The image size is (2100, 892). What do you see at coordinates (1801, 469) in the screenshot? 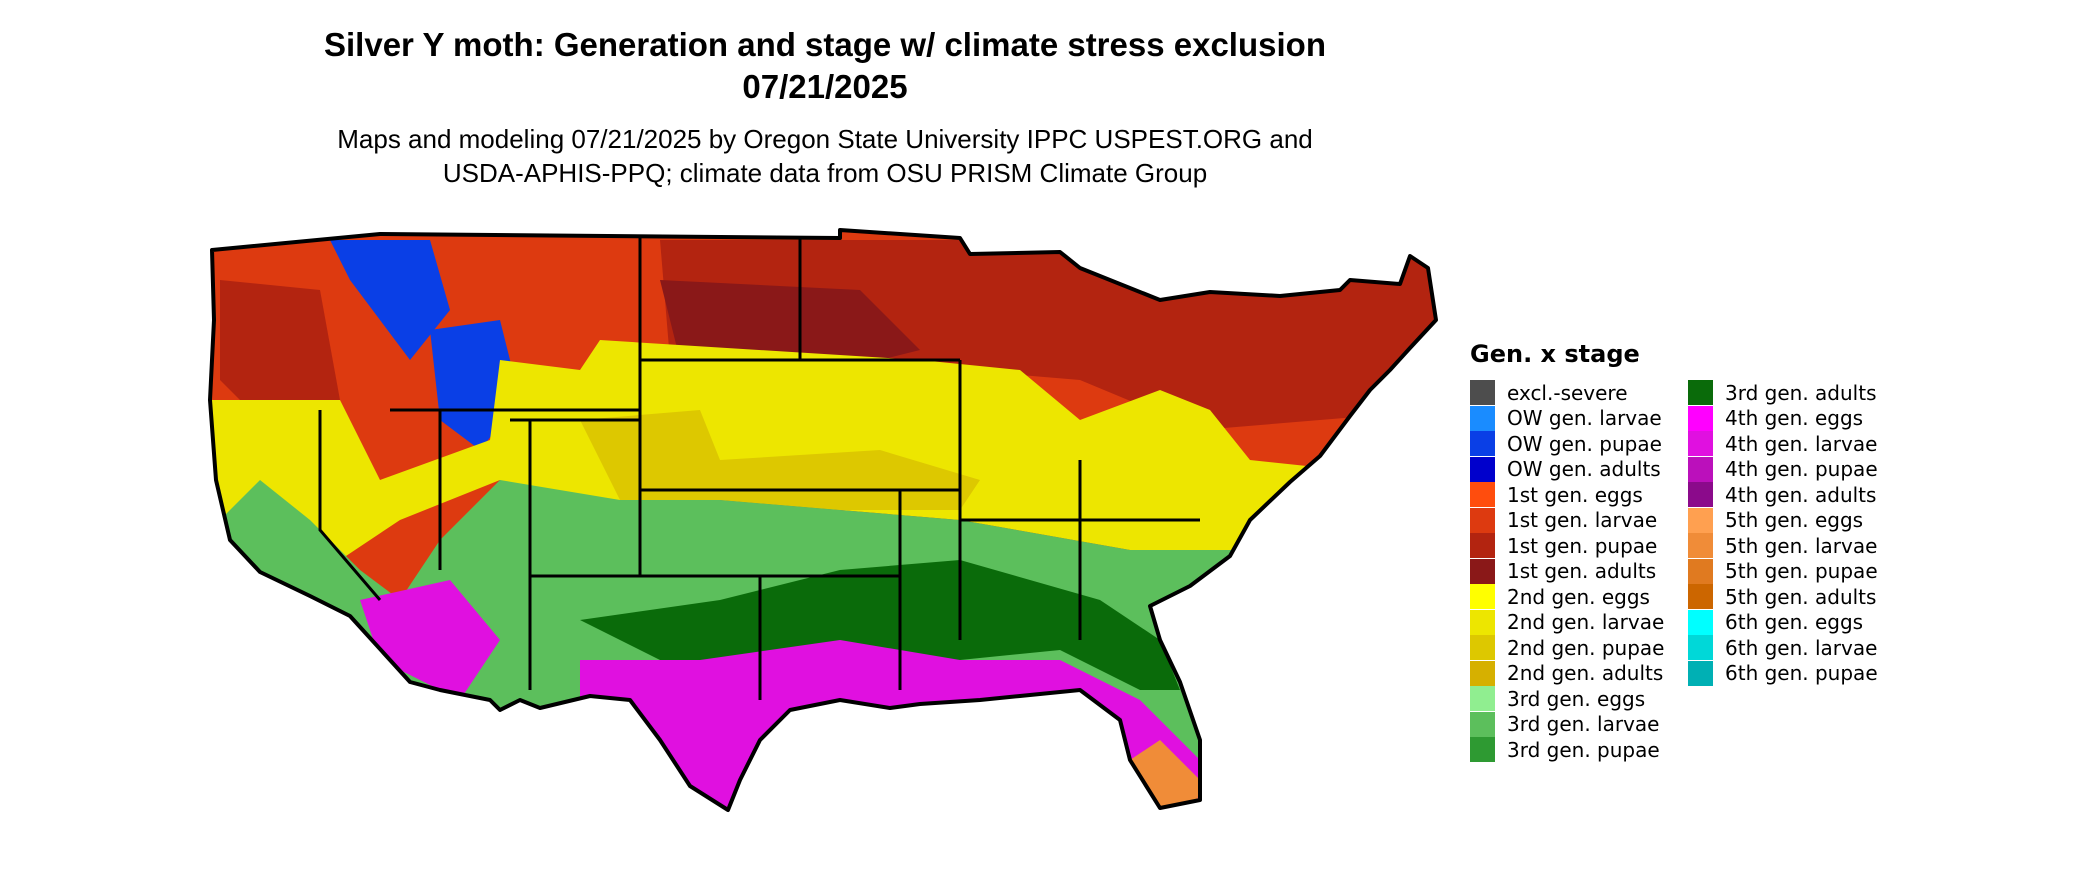
I see `legend-label: 4th gen. pupae` at bounding box center [1801, 469].